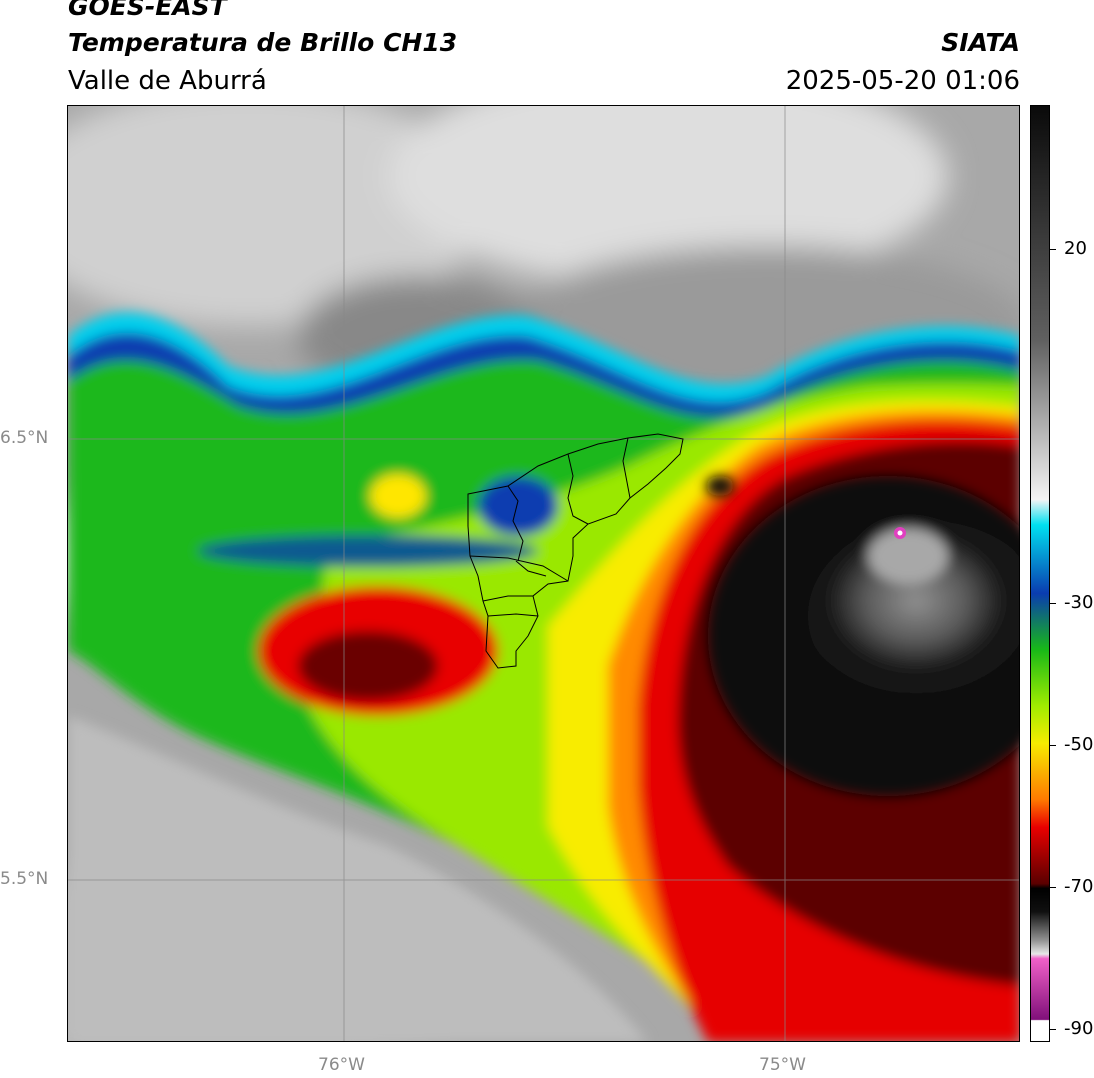  I want to click on colorbar-tick-minus90: -90, so click(1079, 1028).